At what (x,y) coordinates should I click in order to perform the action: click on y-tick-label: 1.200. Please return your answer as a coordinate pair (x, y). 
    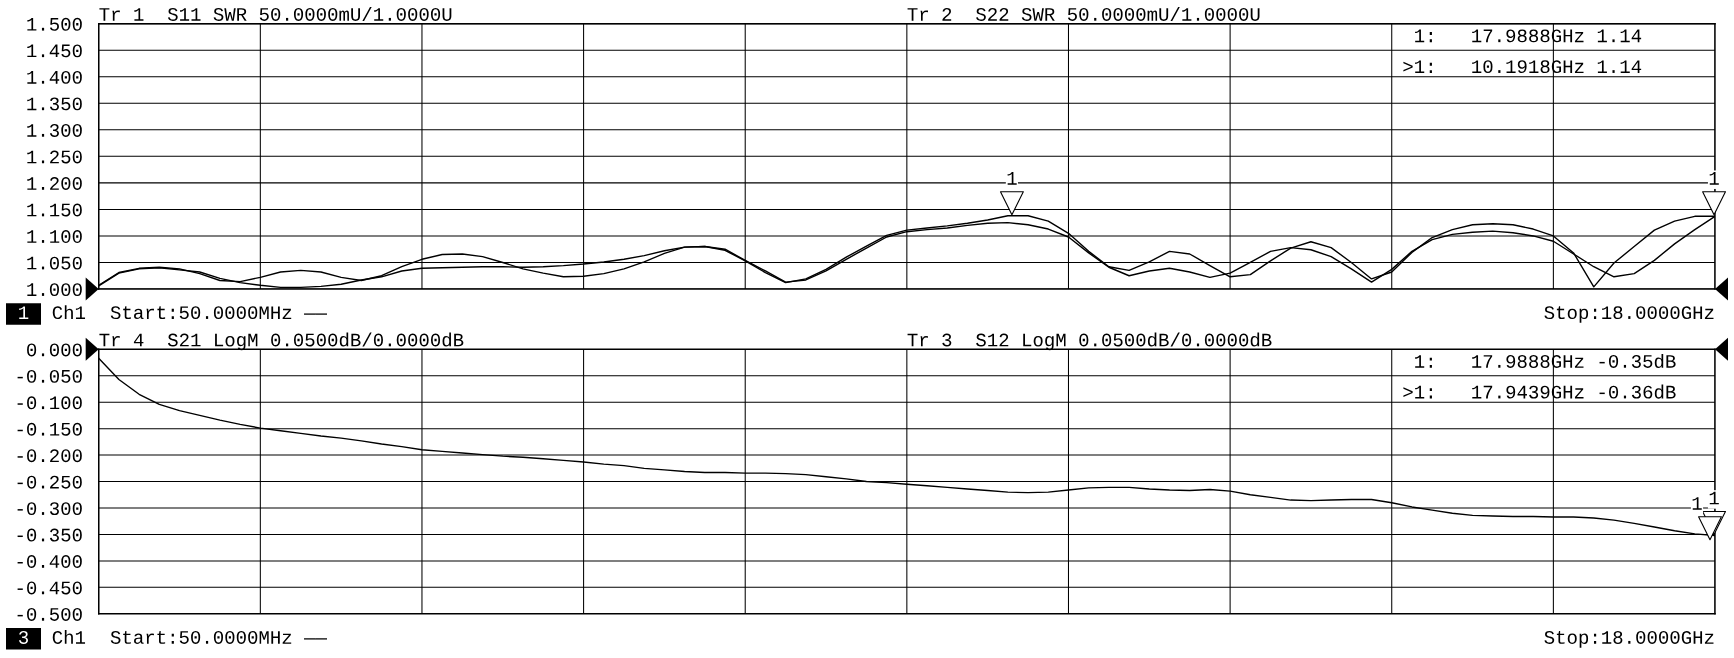
    Looking at the image, I should click on (54, 183).